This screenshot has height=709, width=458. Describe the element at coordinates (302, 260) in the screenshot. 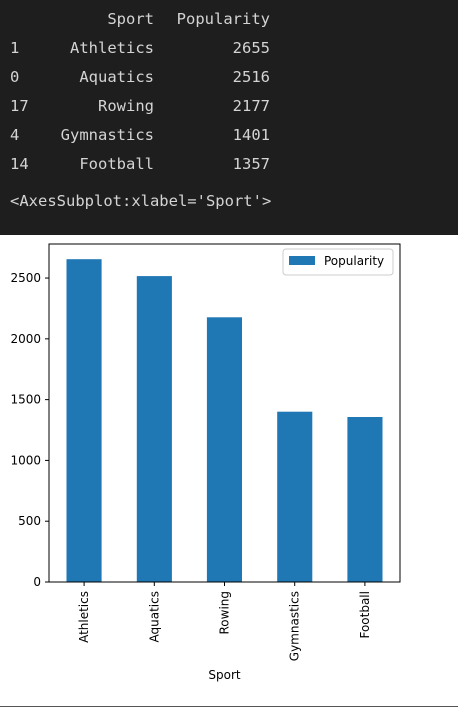

I see `legend-swatch` at that location.